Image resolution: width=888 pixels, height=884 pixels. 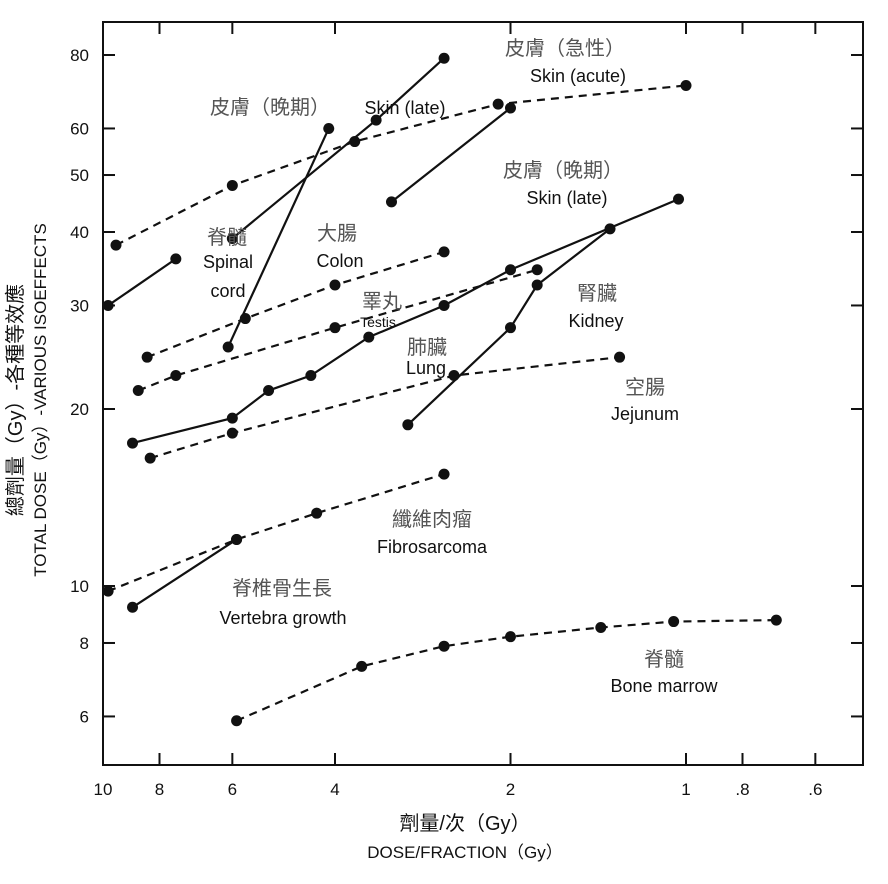 I want to click on annotation-en-line2: cord, so click(x=227, y=291).